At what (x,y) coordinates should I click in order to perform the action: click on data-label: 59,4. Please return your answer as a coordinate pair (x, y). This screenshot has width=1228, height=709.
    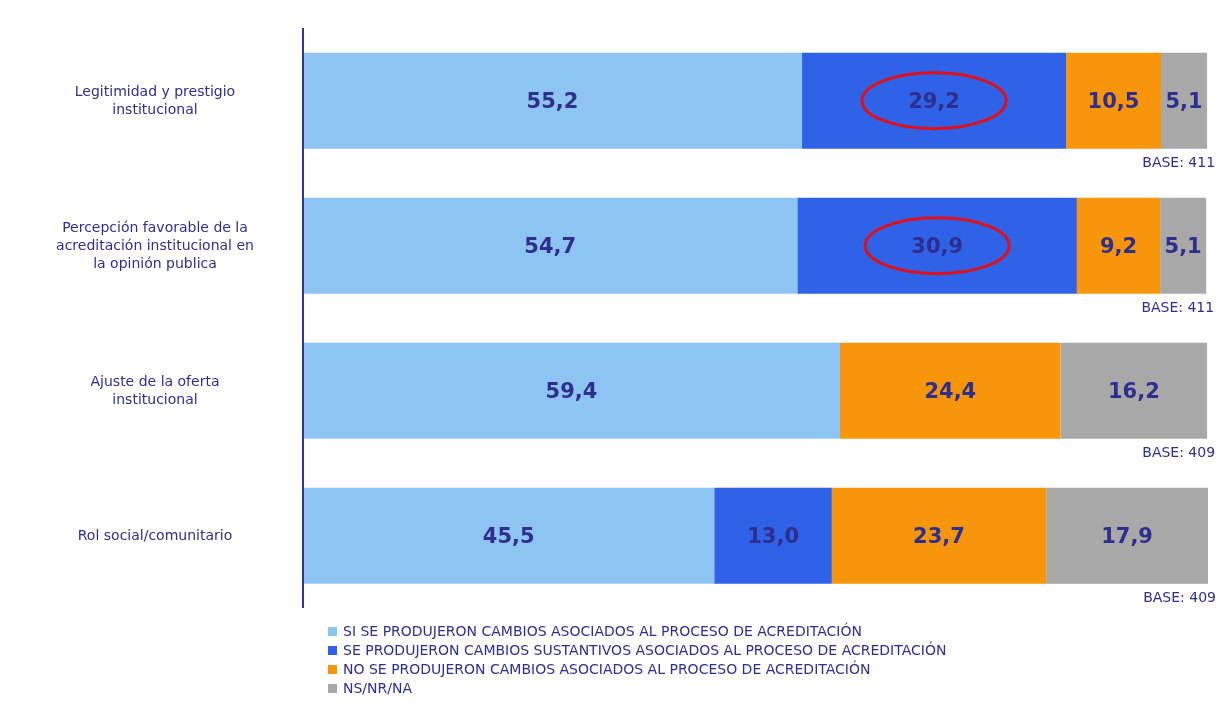
    Looking at the image, I should click on (571, 391).